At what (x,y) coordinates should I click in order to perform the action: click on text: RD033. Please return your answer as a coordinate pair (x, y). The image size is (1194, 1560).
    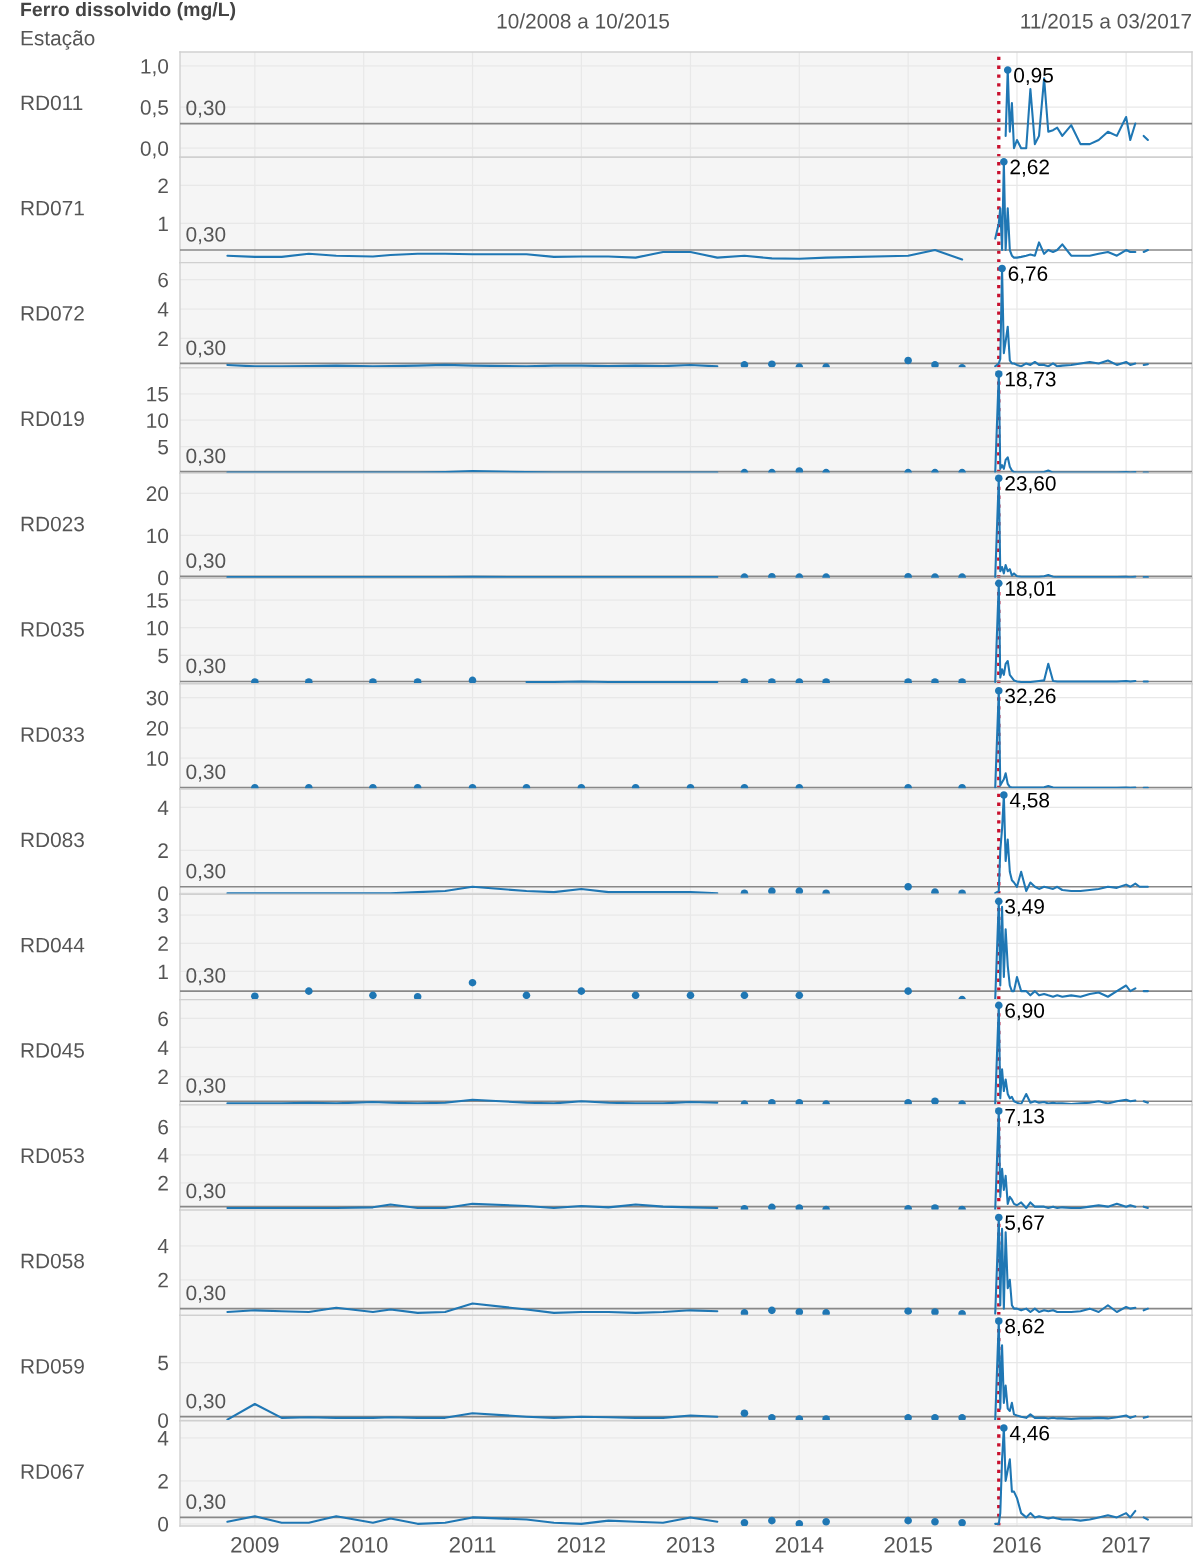
    Looking at the image, I should click on (52, 734).